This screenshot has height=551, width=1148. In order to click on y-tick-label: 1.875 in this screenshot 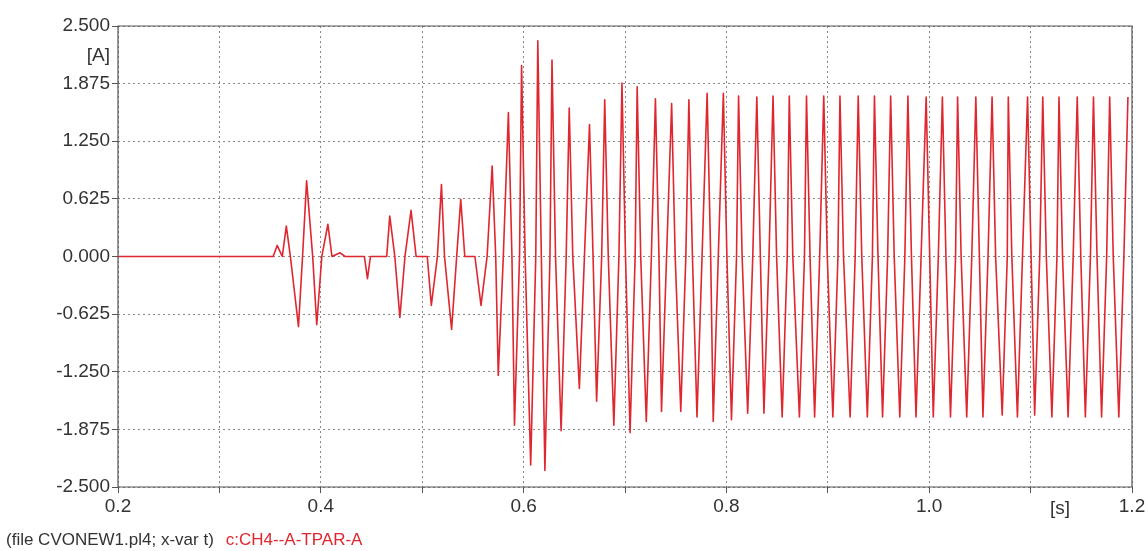, I will do `click(86, 82)`.